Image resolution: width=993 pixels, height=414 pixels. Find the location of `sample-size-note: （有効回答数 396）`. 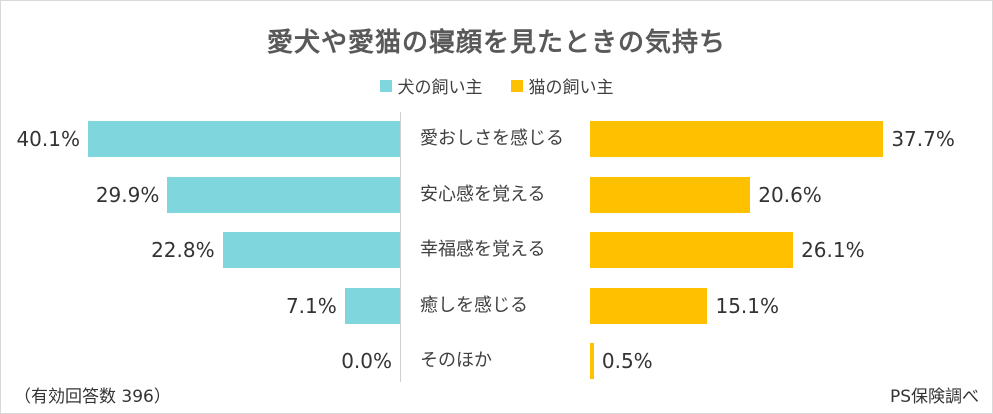

sample-size-note: （有効回答数 396） is located at coordinates (92, 397).